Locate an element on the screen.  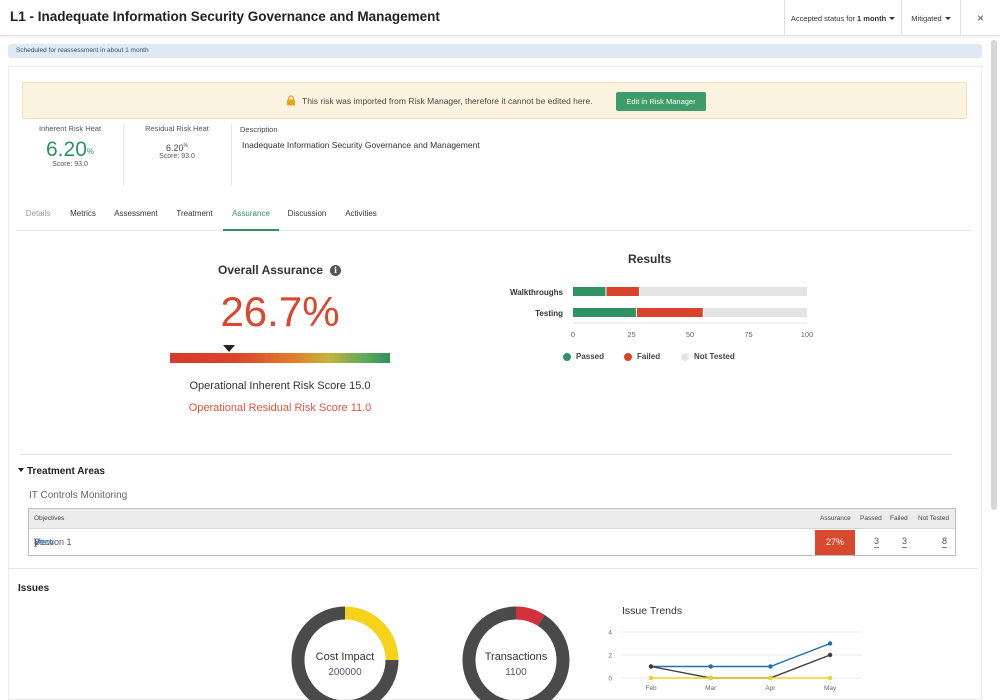
residual-risk-score: Score: 93.0 is located at coordinates (177, 156).